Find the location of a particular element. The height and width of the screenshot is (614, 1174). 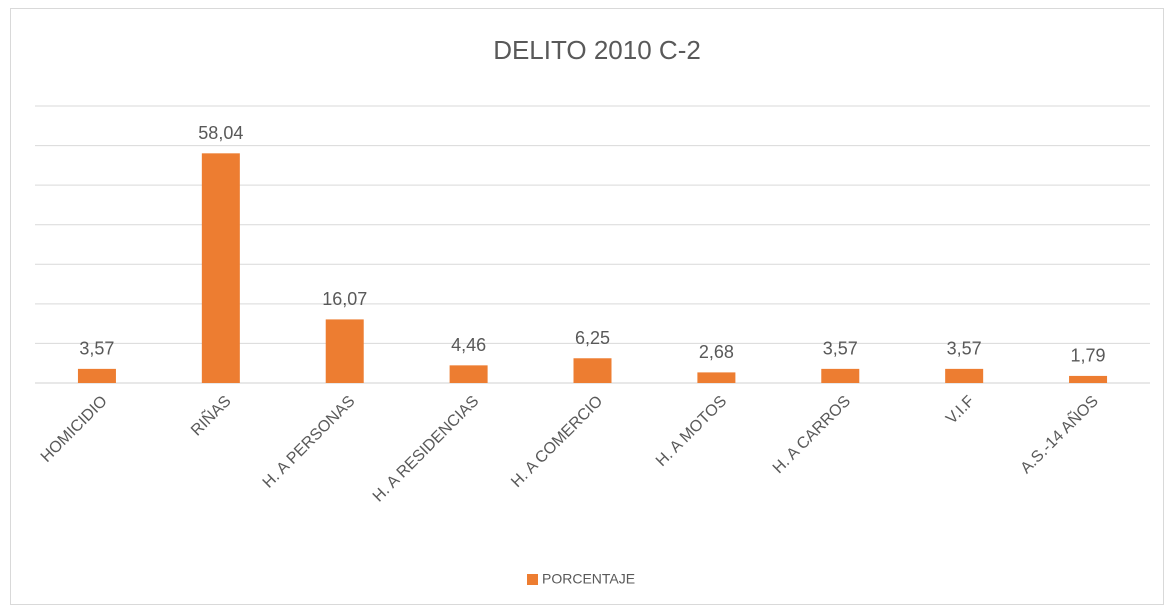

value-label: 6,25 is located at coordinates (592, 338).